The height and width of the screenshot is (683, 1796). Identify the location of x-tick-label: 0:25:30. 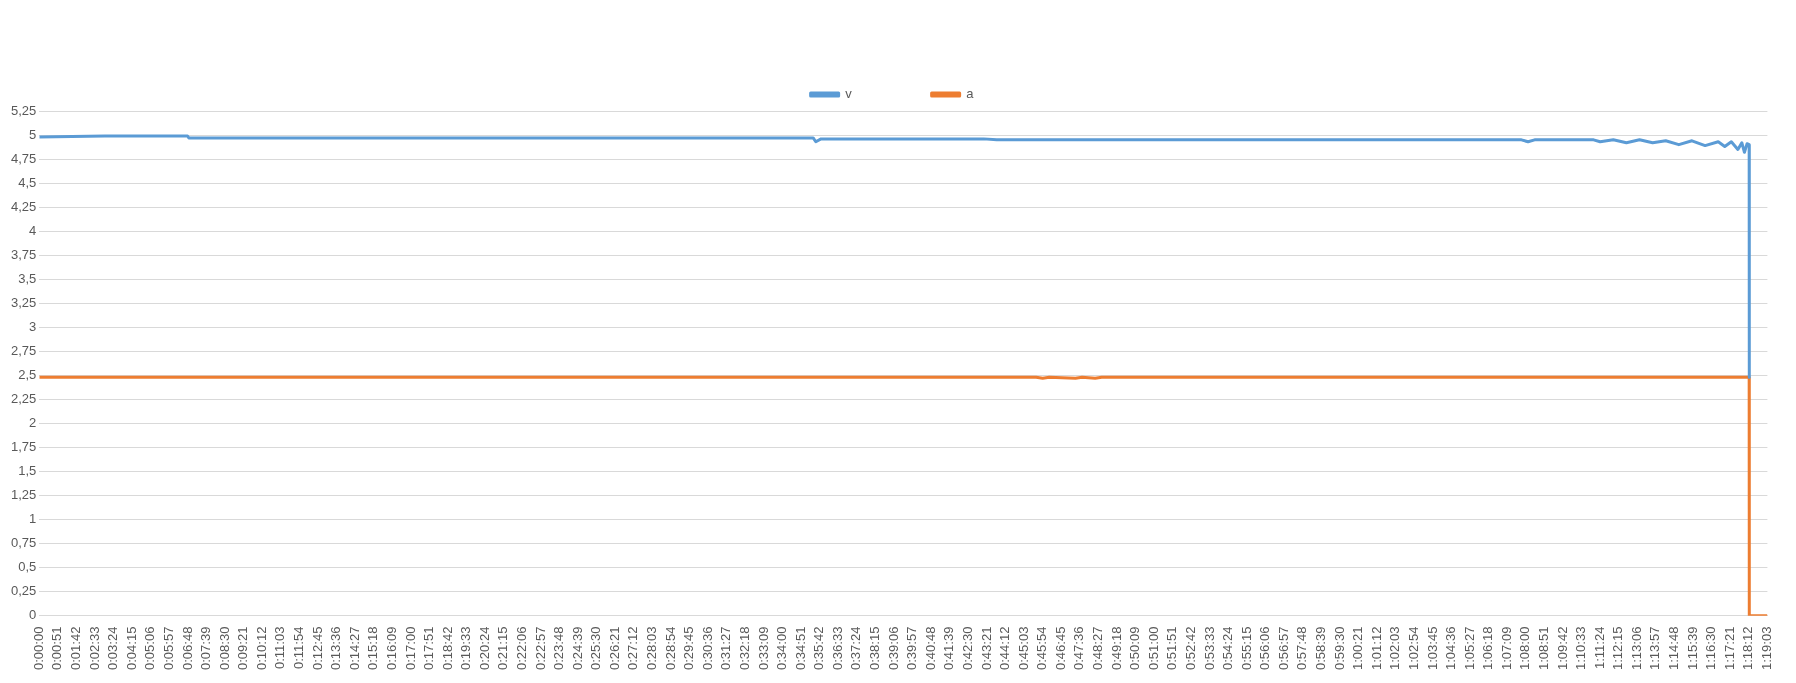
(596, 648).